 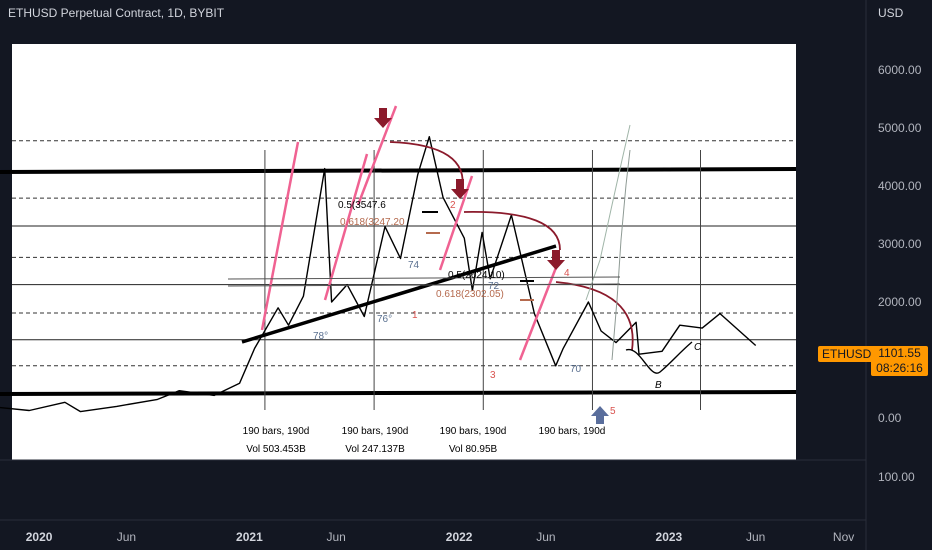 What do you see at coordinates (362, 205) in the screenshot?
I see `fib-label: 0.5(3547.6` at bounding box center [362, 205].